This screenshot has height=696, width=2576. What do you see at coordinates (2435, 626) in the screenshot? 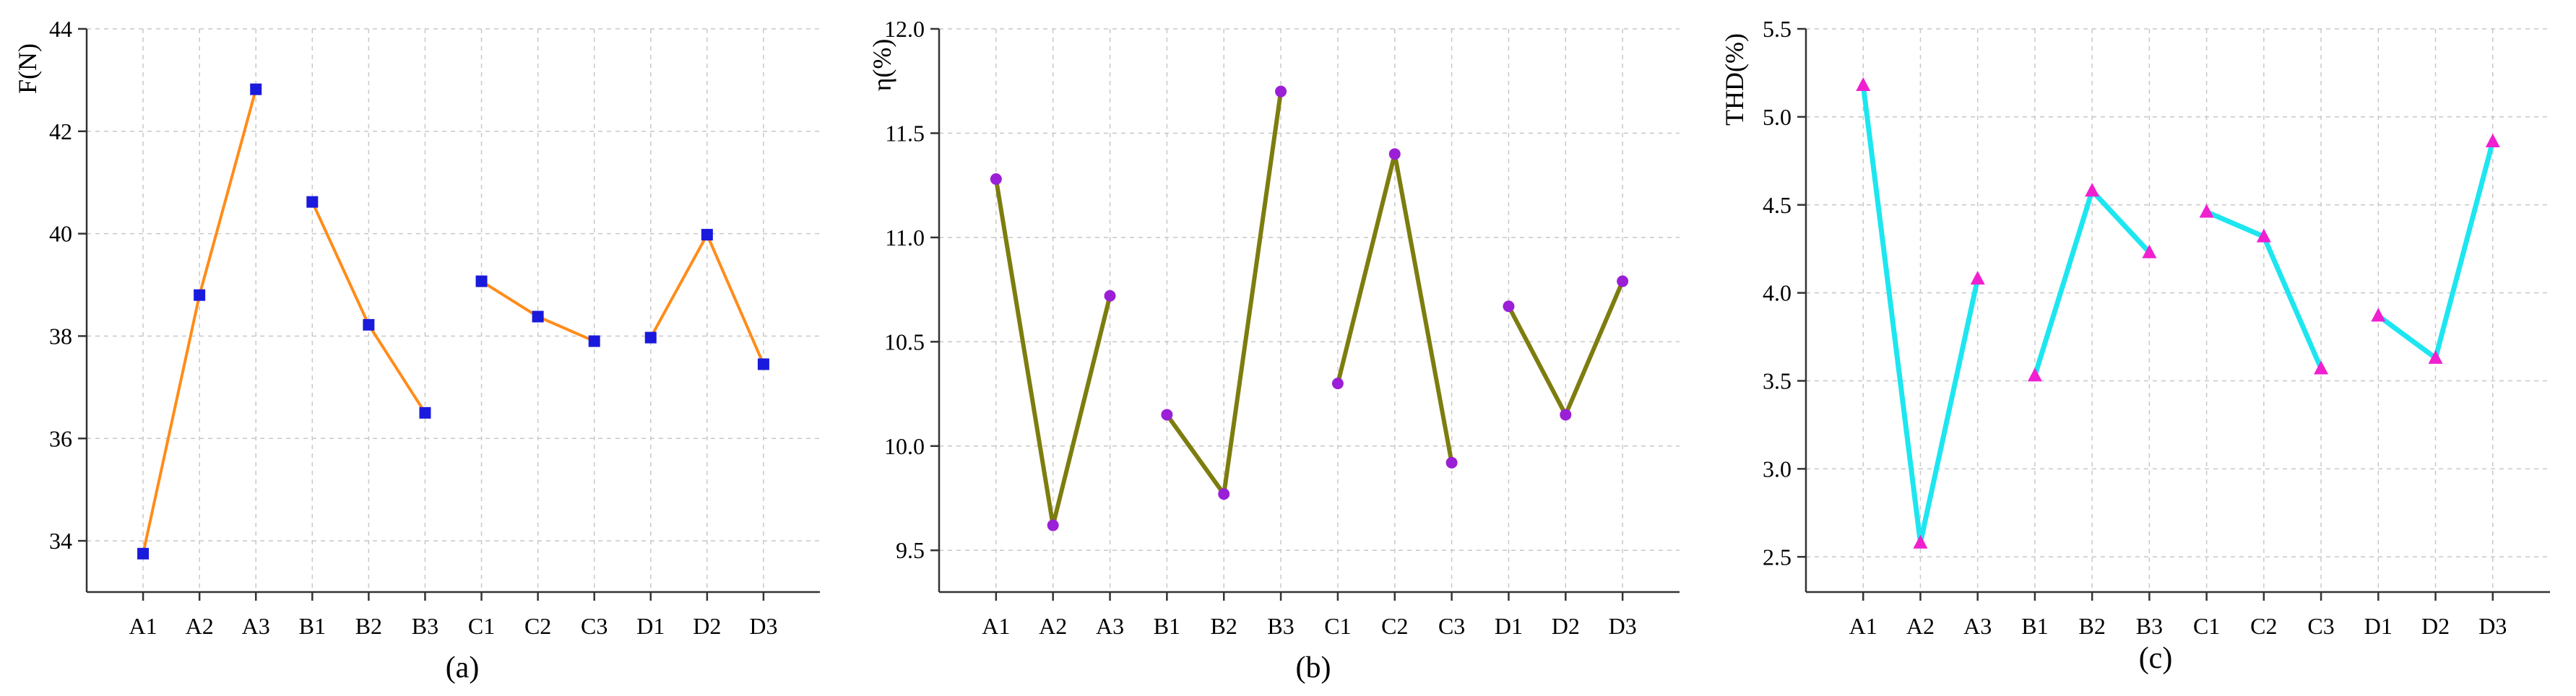
I see `panel-c-xtick-label-d2: D2` at bounding box center [2435, 626].